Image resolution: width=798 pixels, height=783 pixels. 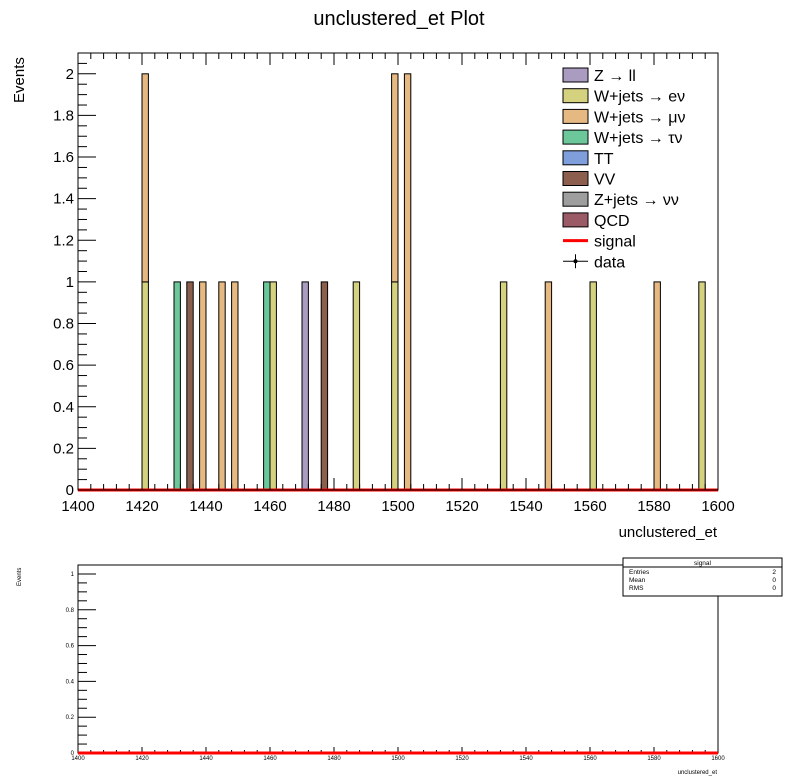 What do you see at coordinates (575, 261) in the screenshot?
I see `legend-marker-dot` at bounding box center [575, 261].